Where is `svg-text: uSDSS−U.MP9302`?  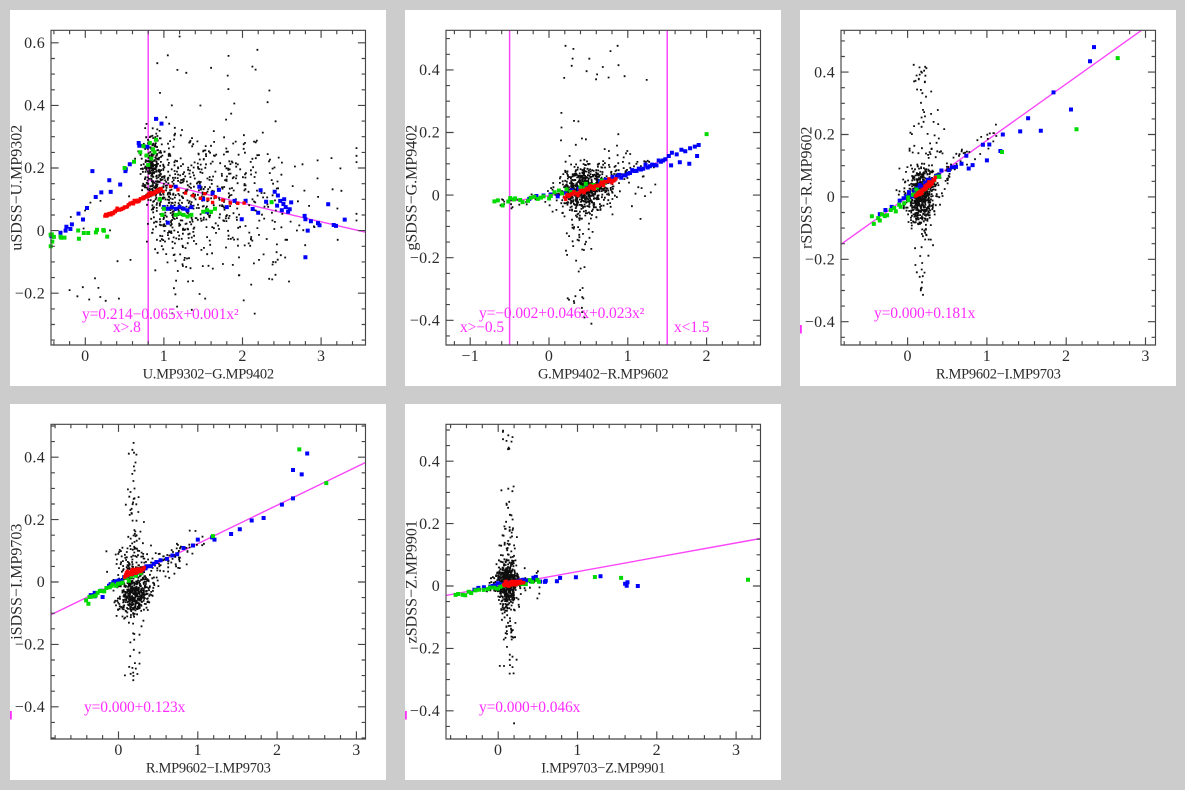 svg-text: uSDSS−U.MP9302 is located at coordinates (18, 187).